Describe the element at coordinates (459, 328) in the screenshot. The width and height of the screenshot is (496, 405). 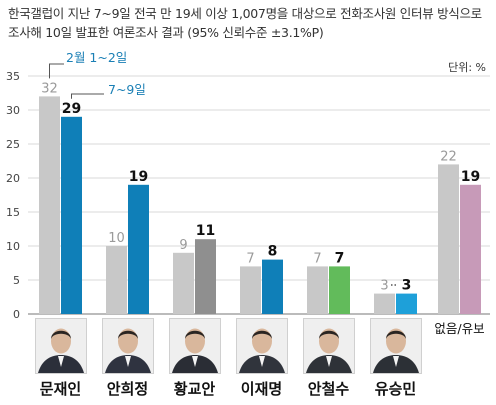
I see `candidate-name: 없음/유보` at that location.